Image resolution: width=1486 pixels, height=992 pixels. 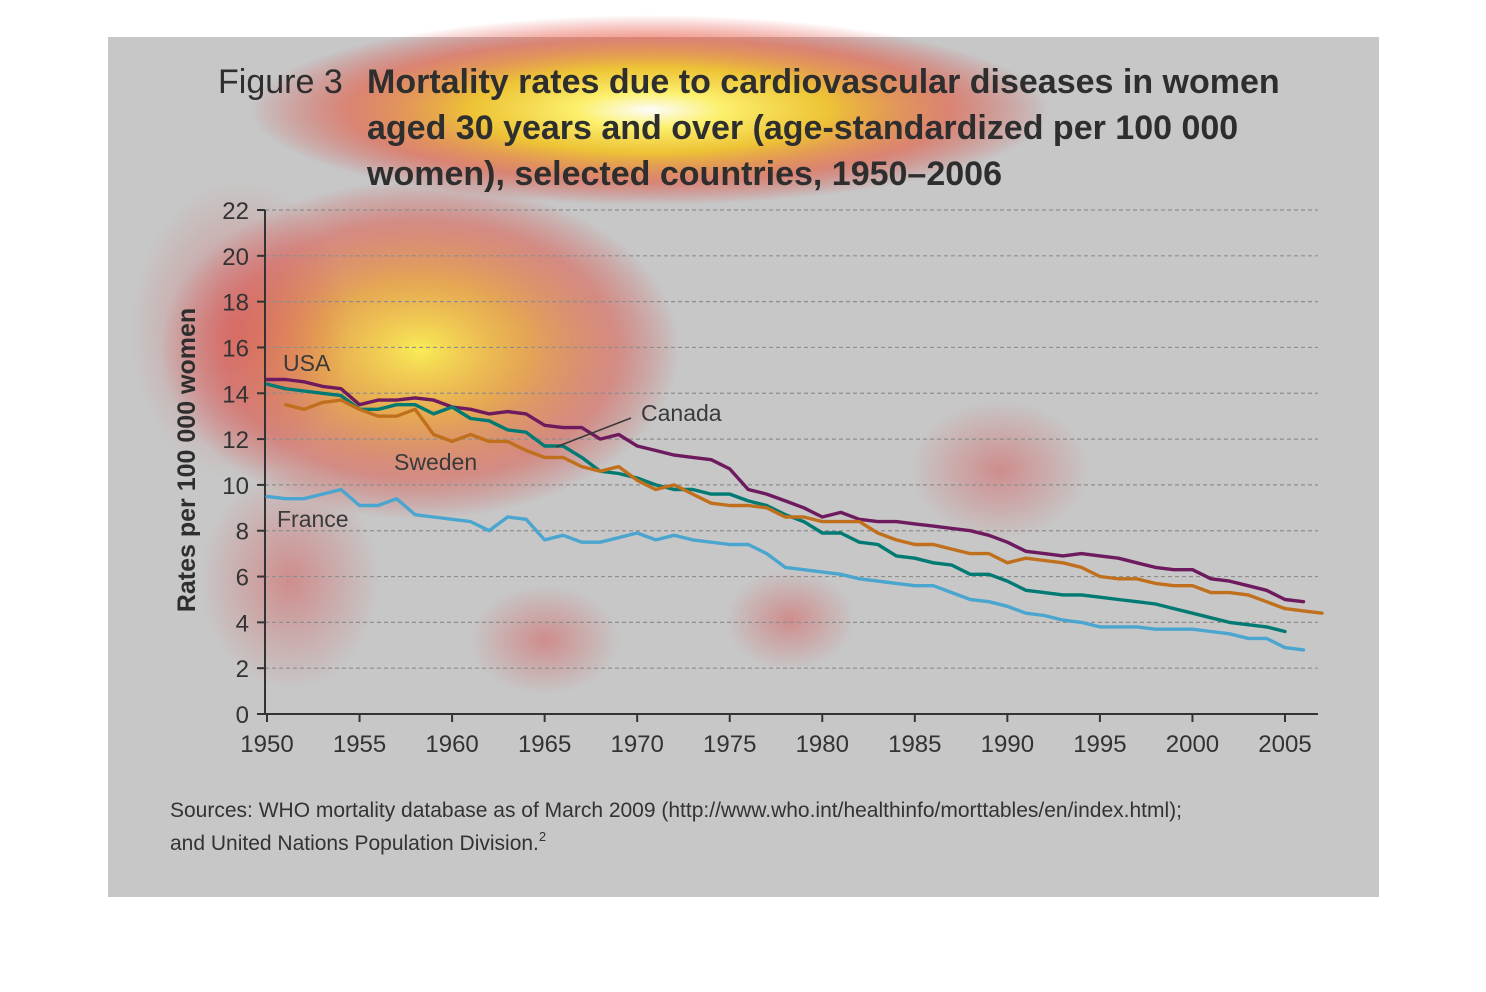 What do you see at coordinates (235, 303) in the screenshot?
I see `y-tick-label: 18` at bounding box center [235, 303].